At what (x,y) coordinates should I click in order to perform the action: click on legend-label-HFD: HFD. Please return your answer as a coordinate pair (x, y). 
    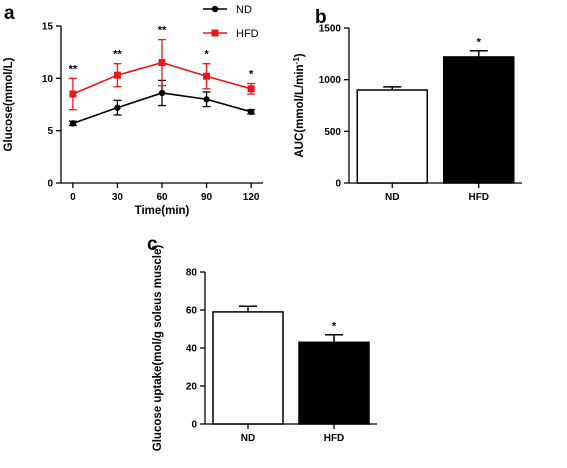
    Looking at the image, I should click on (247, 34).